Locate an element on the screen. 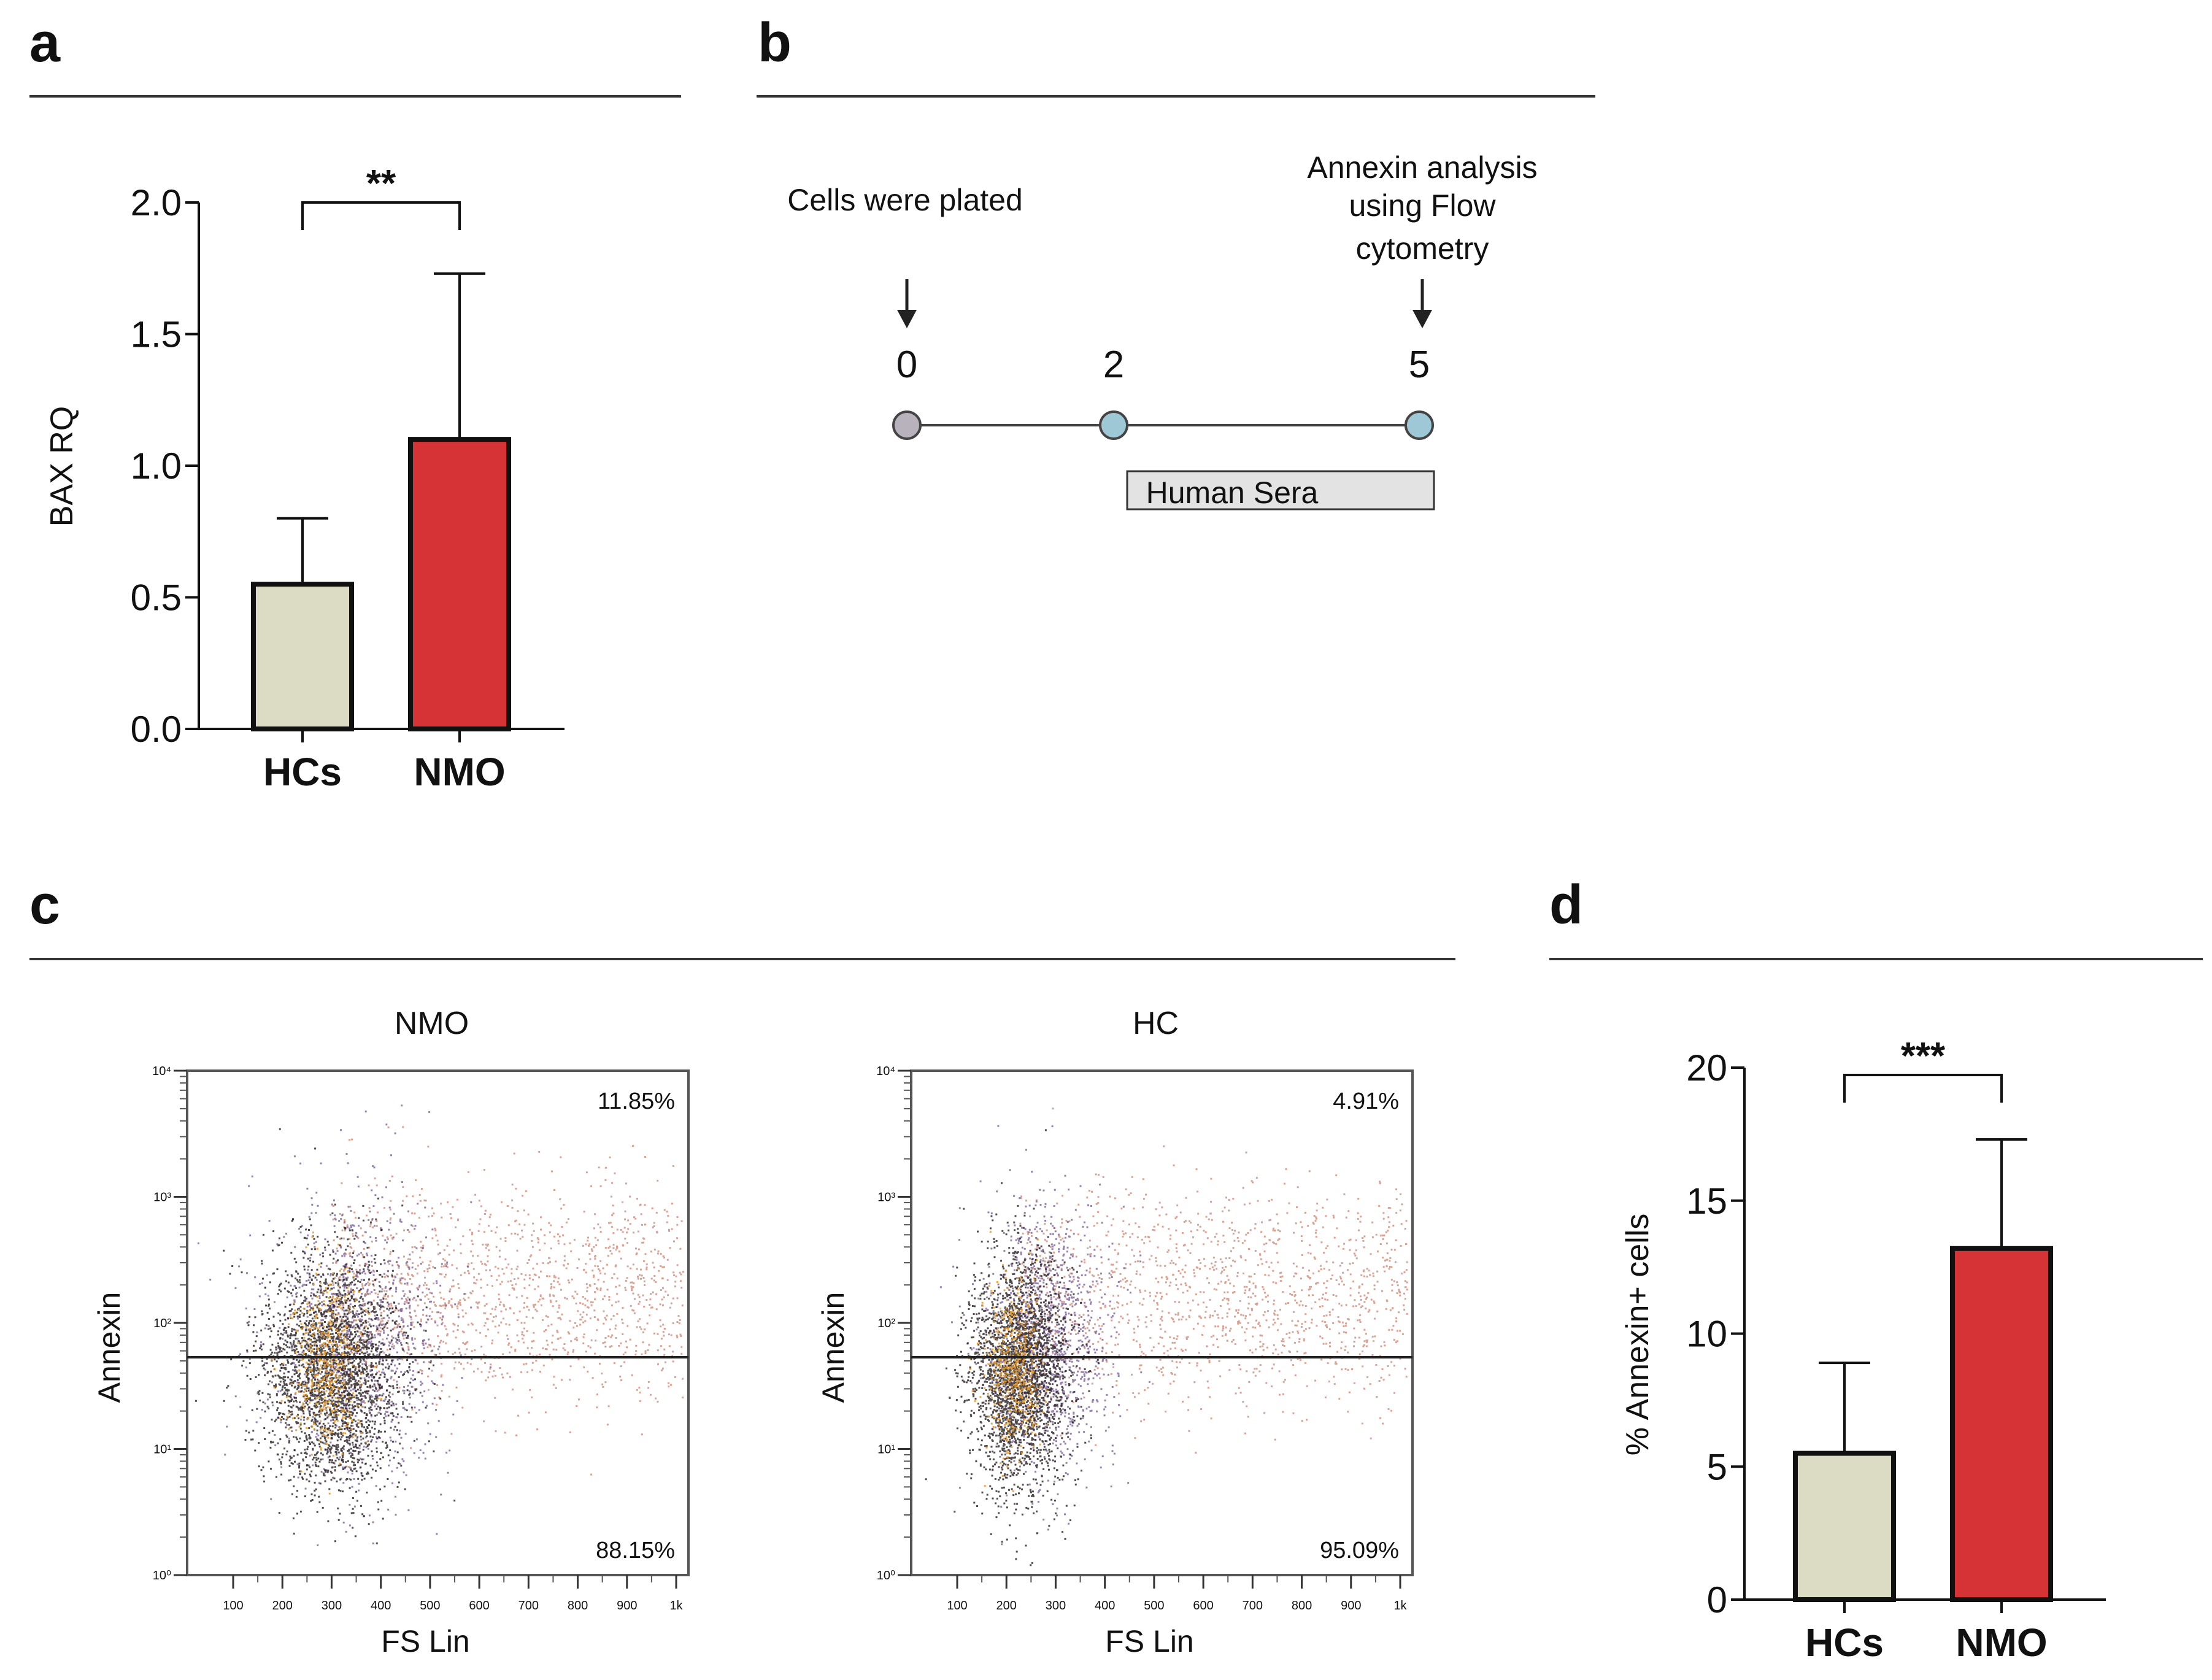 Image resolution: width=2212 pixels, height=1680 pixels. annexin-bar-chart: % Annexin+ cells 0 5 10 15 20 HCs NMO *** is located at coordinates (1863, 1350).